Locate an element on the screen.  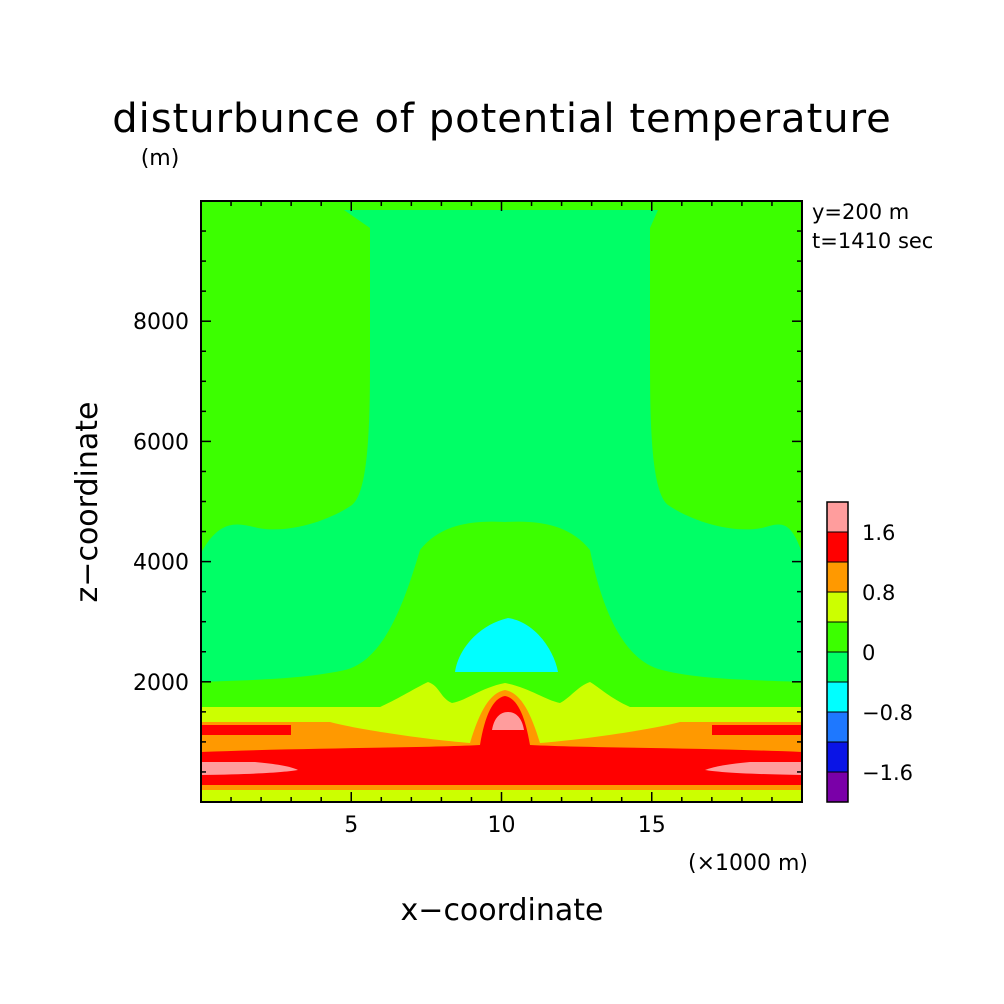
x-tick-label: 5 is located at coordinates (351, 825).